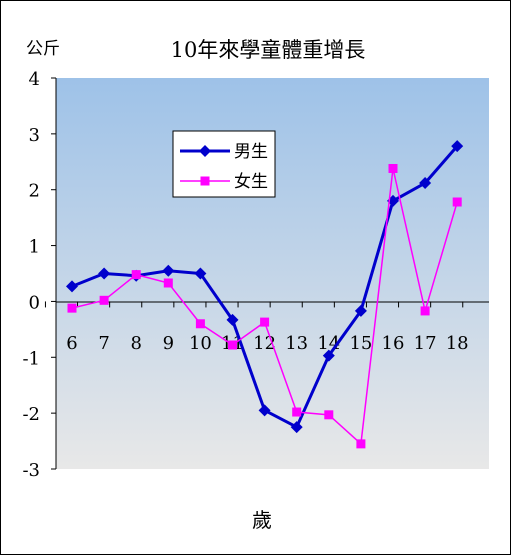 The width and height of the screenshot is (511, 555). What do you see at coordinates (43, 49) in the screenshot?
I see `y-axis-label: 公斤` at bounding box center [43, 49].